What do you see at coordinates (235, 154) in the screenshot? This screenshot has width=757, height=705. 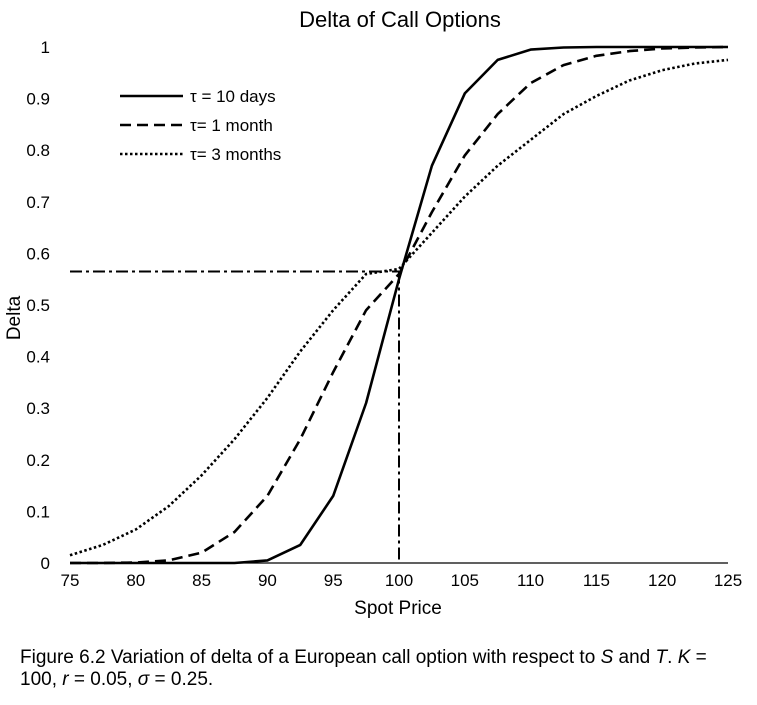 I see `legend-label-2: τ= 3 months` at bounding box center [235, 154].